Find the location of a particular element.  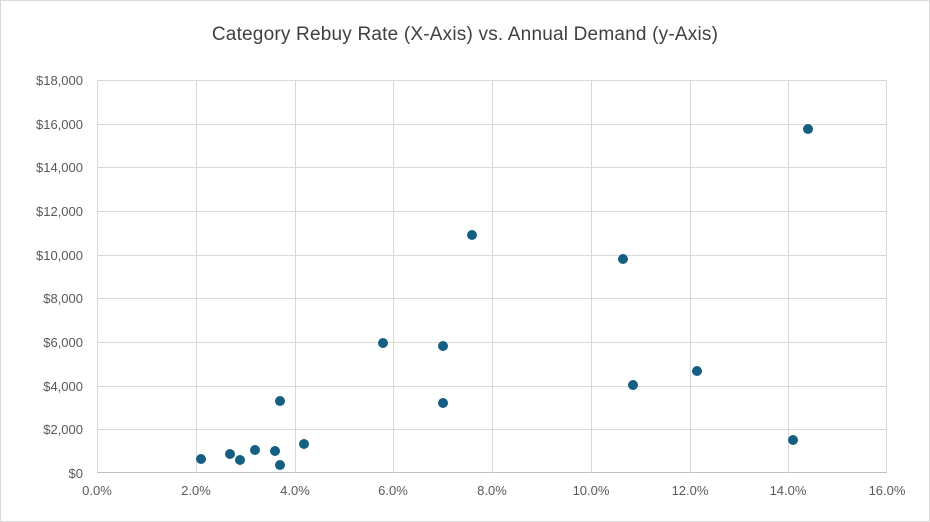

y-tick-label: $18,000 is located at coordinates (59, 80).